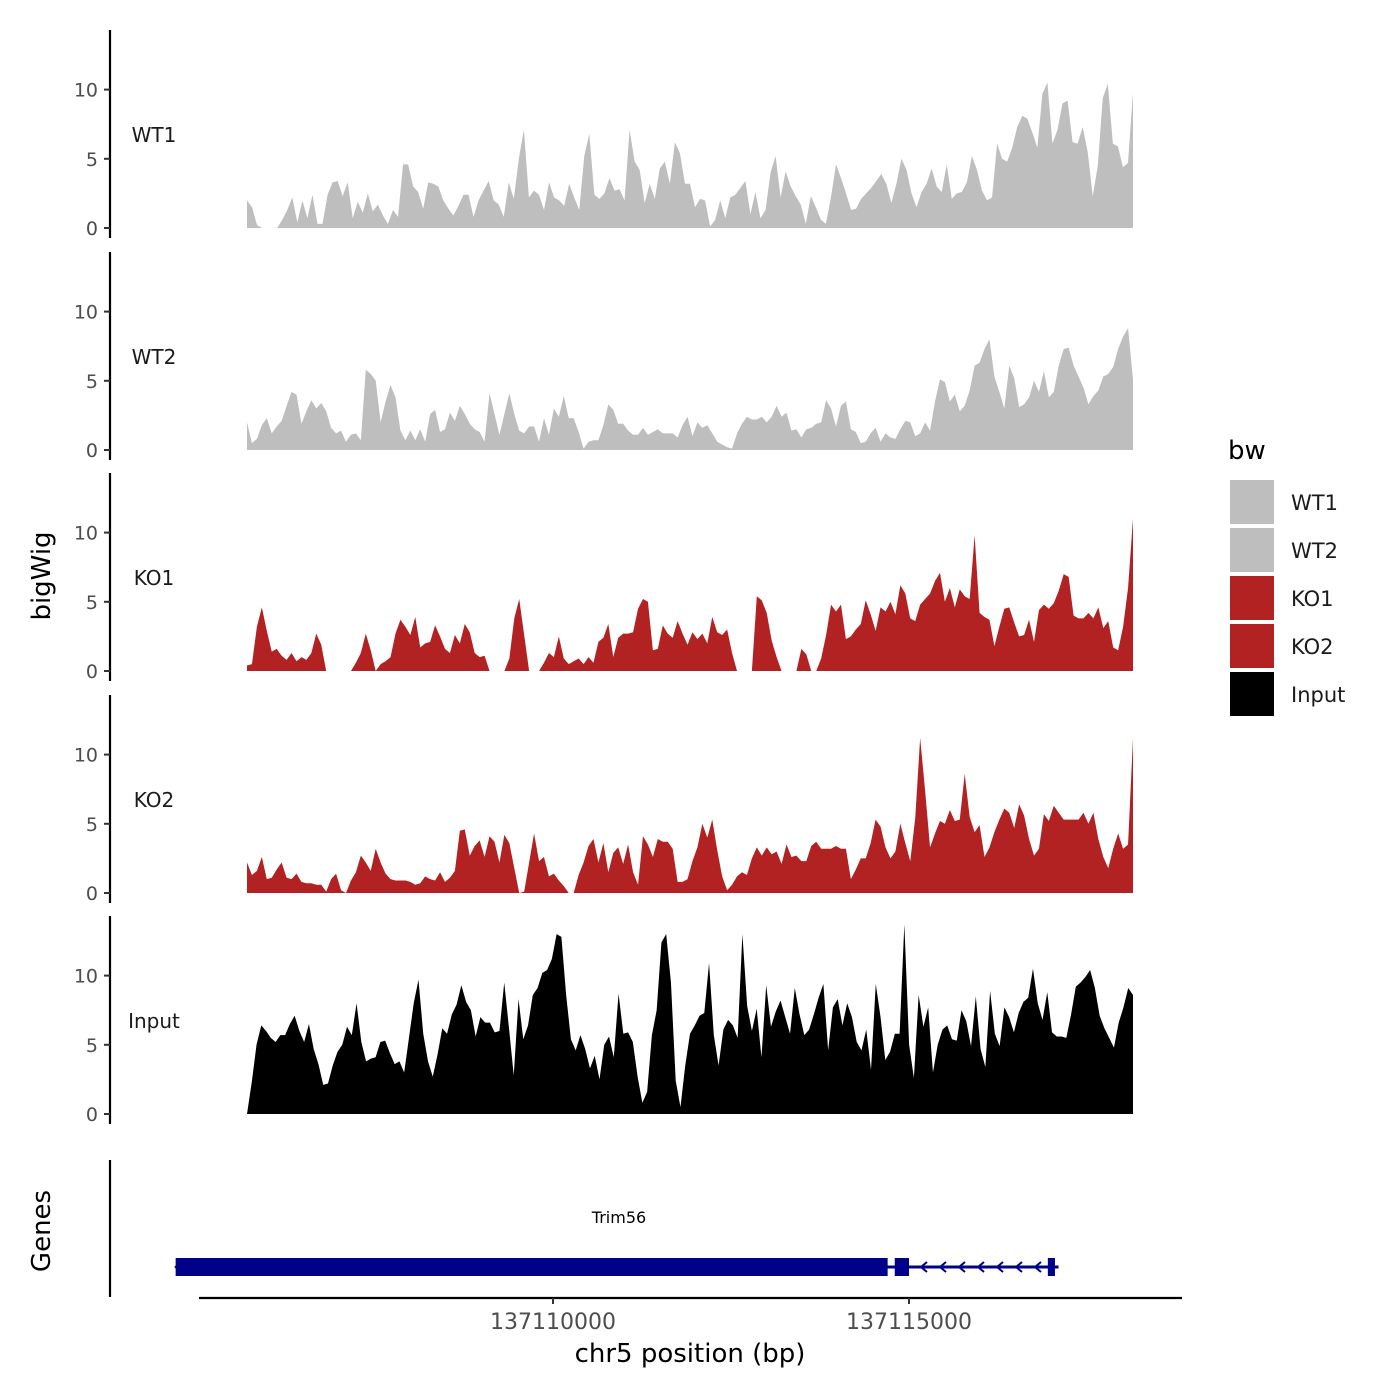  What do you see at coordinates (154, 357) in the screenshot?
I see `track-label-wt2: WT2` at bounding box center [154, 357].